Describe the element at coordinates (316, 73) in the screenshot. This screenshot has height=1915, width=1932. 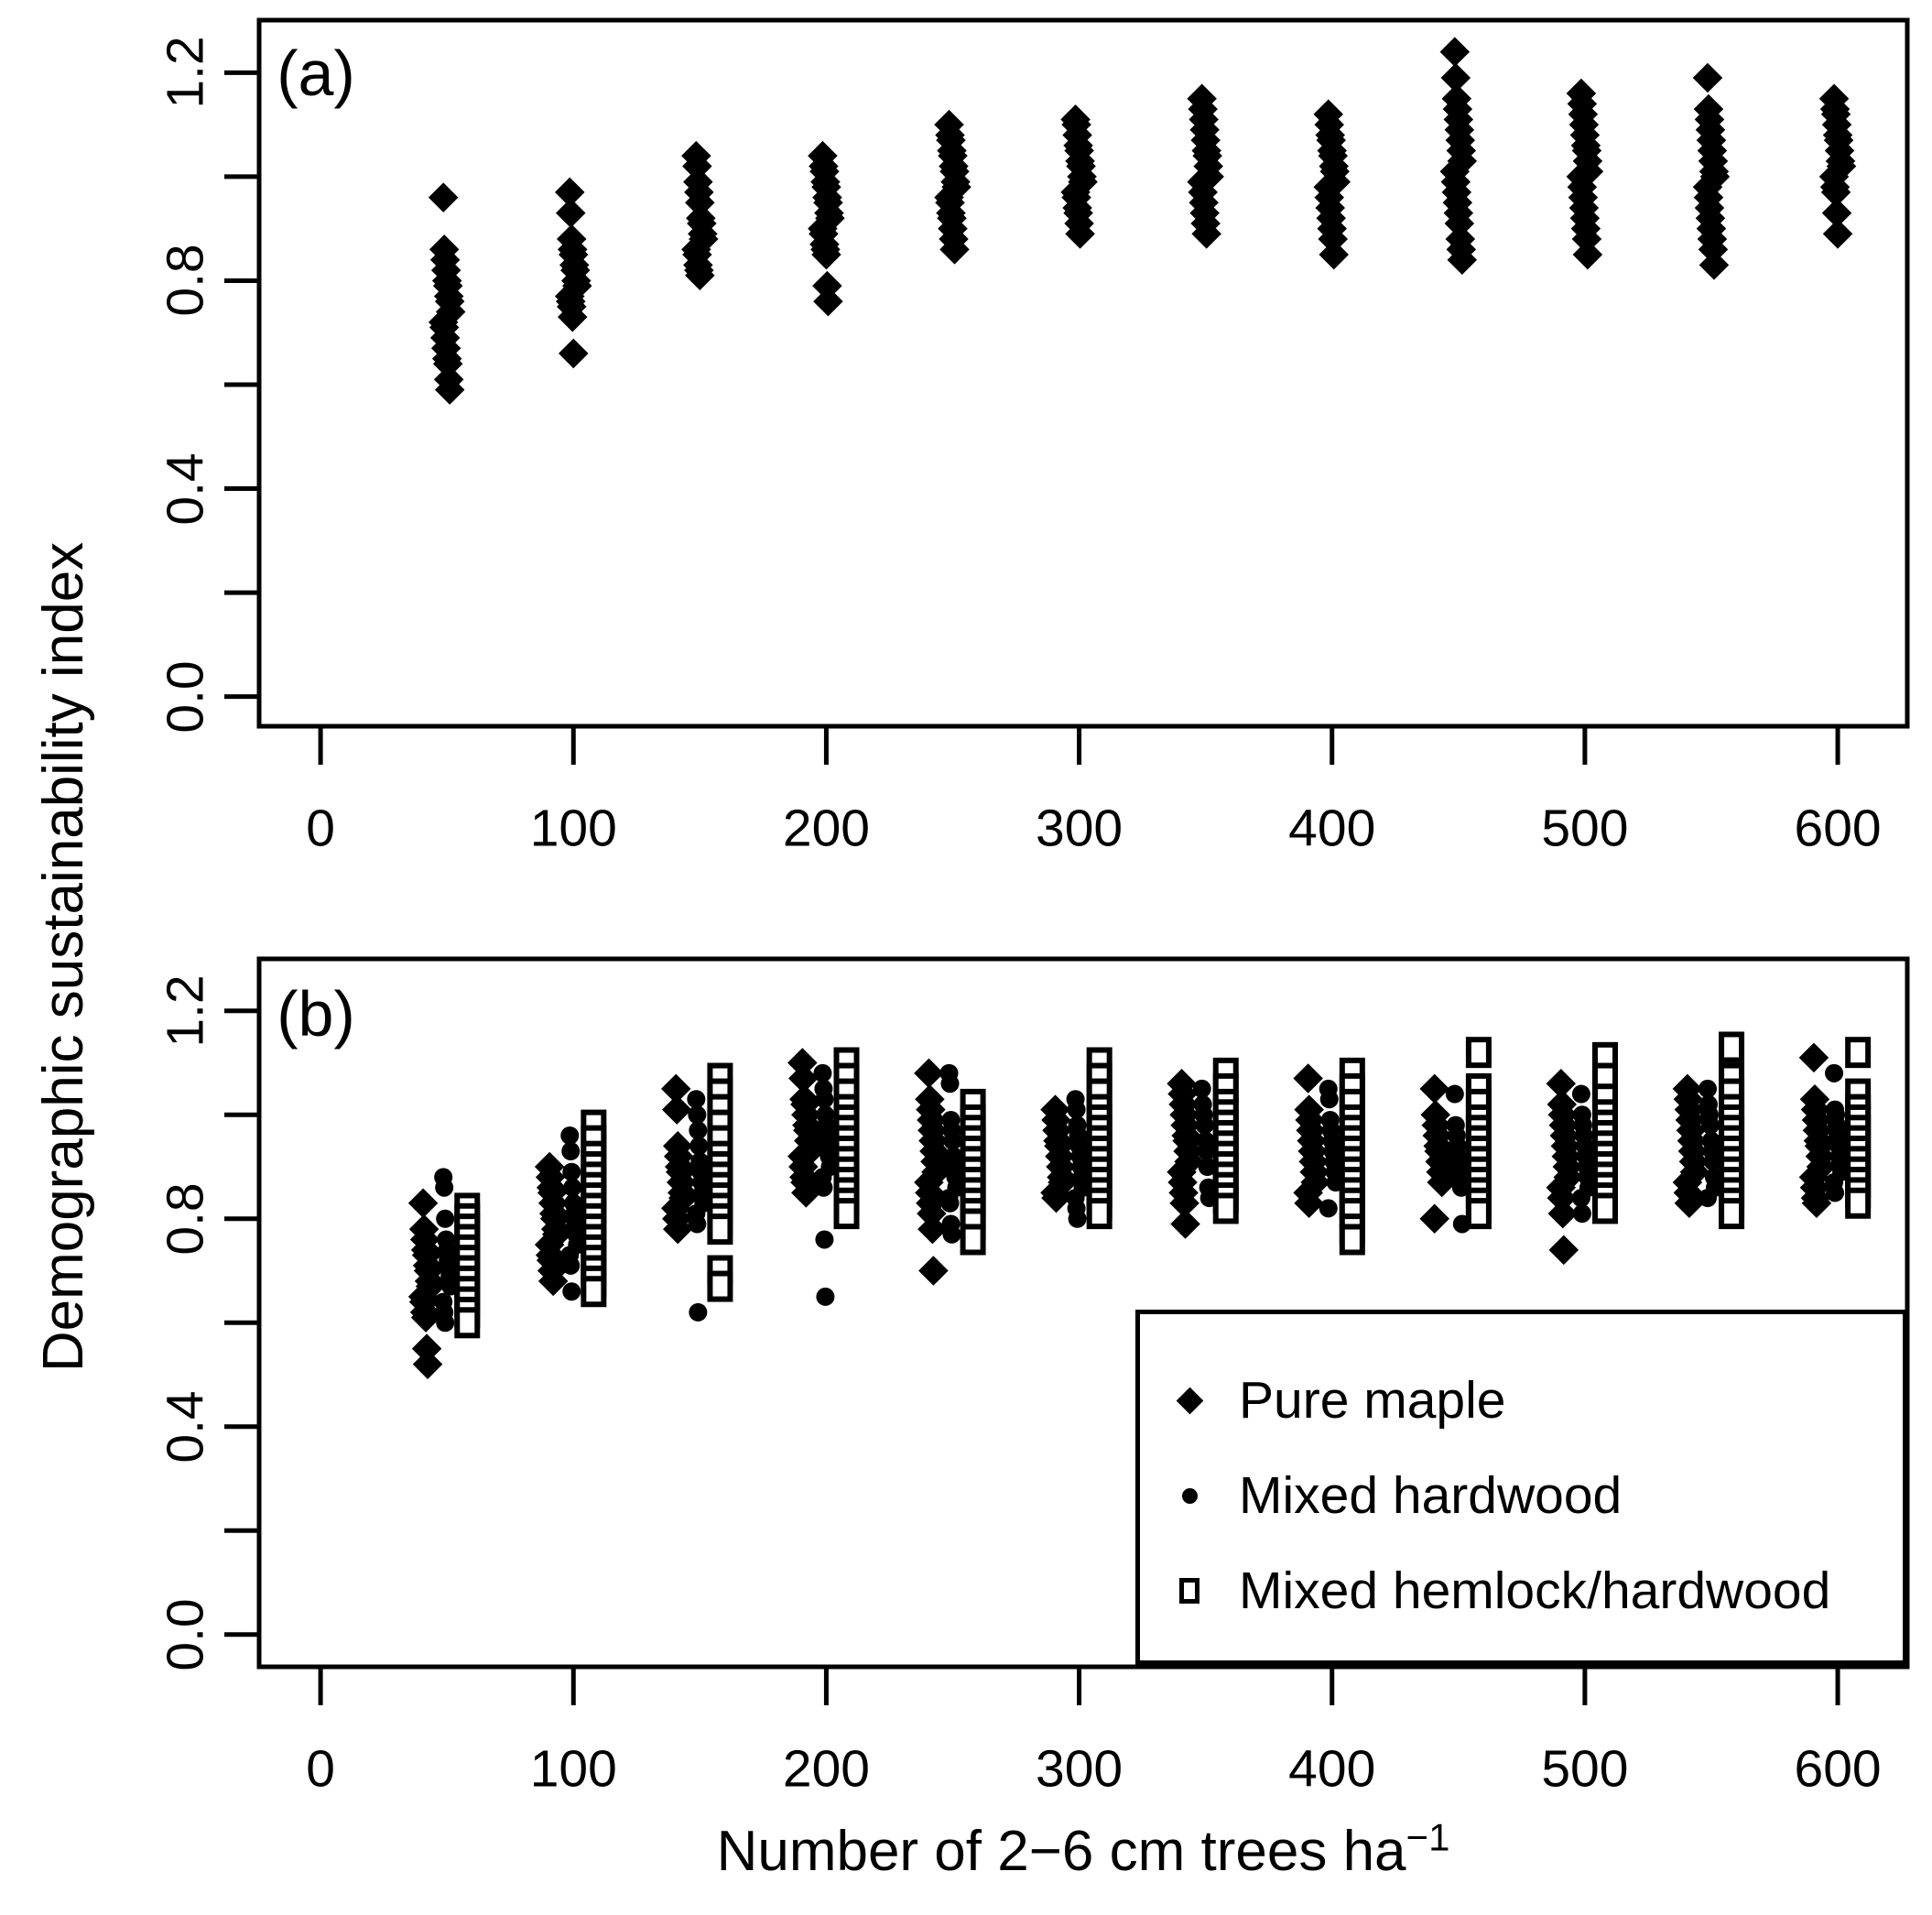
I see `panel-a-letter: (a)` at that location.